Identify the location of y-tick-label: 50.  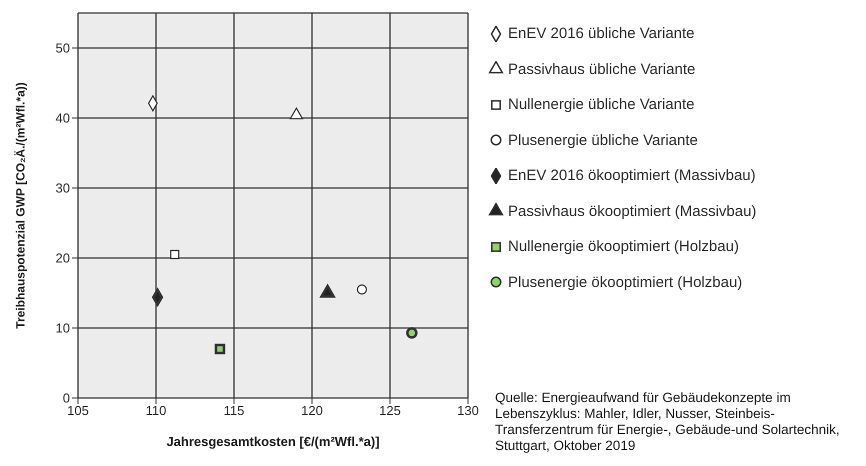
(63, 48).